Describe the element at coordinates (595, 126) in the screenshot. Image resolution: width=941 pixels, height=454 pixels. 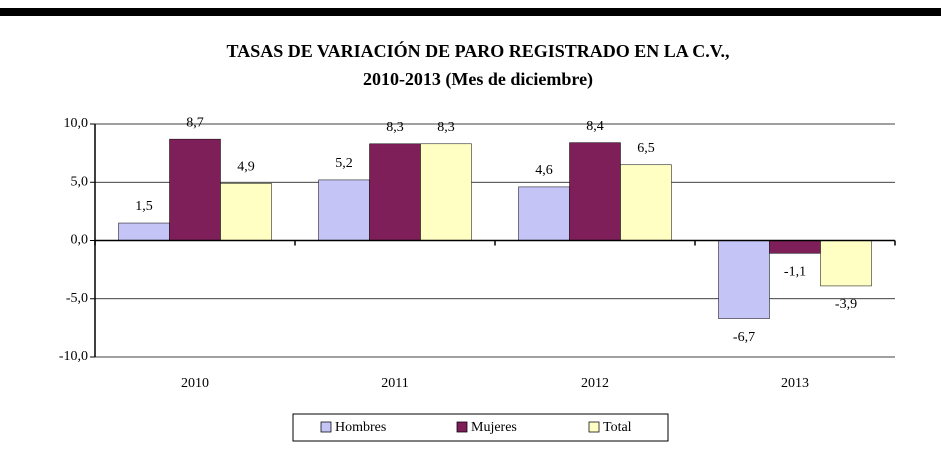
I see `value-label: 8,4` at that location.